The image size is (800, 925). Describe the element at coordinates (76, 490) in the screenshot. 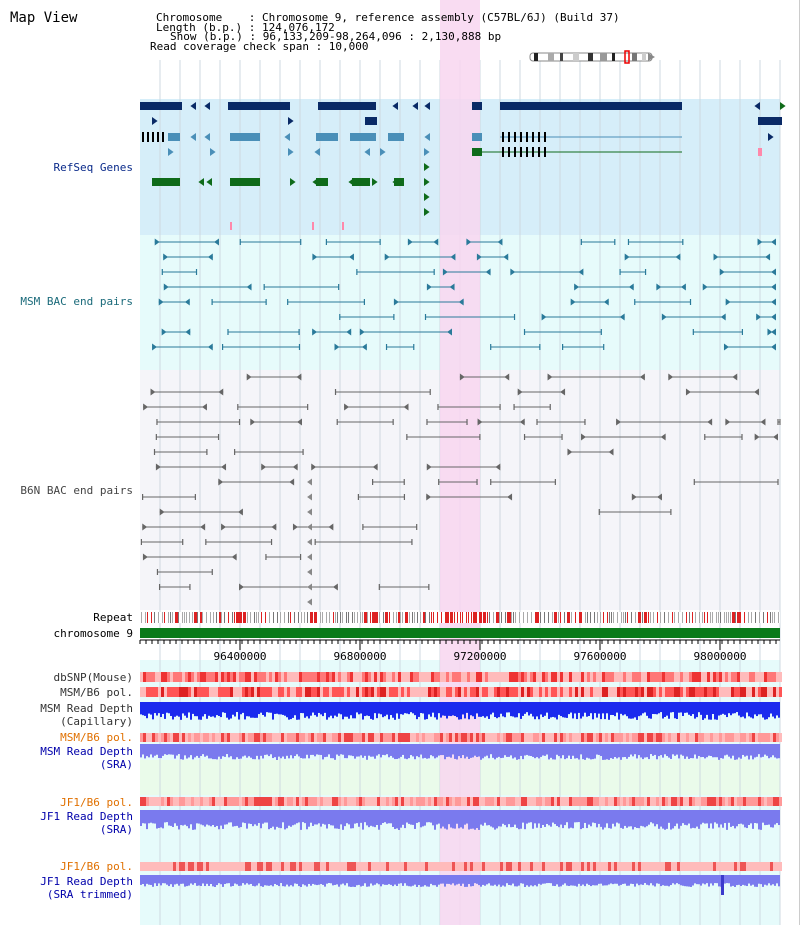

I see `track-label-b6n-bac: B6N BAC end pairs` at that location.